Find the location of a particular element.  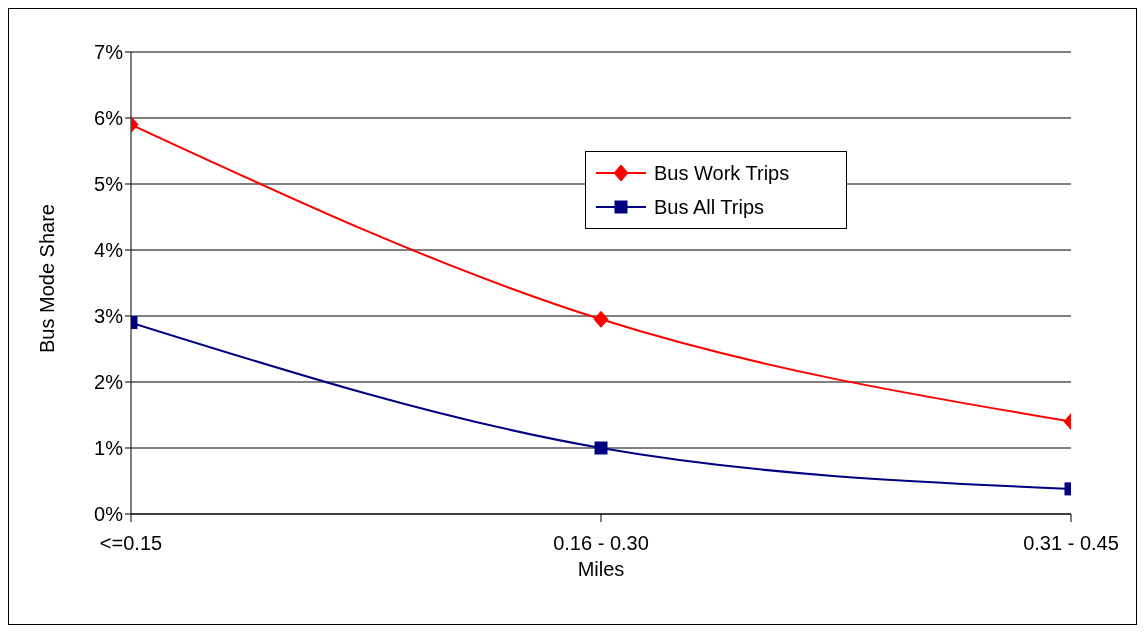

x-tick-label: 0.31 - 0.45 is located at coordinates (1071, 543).